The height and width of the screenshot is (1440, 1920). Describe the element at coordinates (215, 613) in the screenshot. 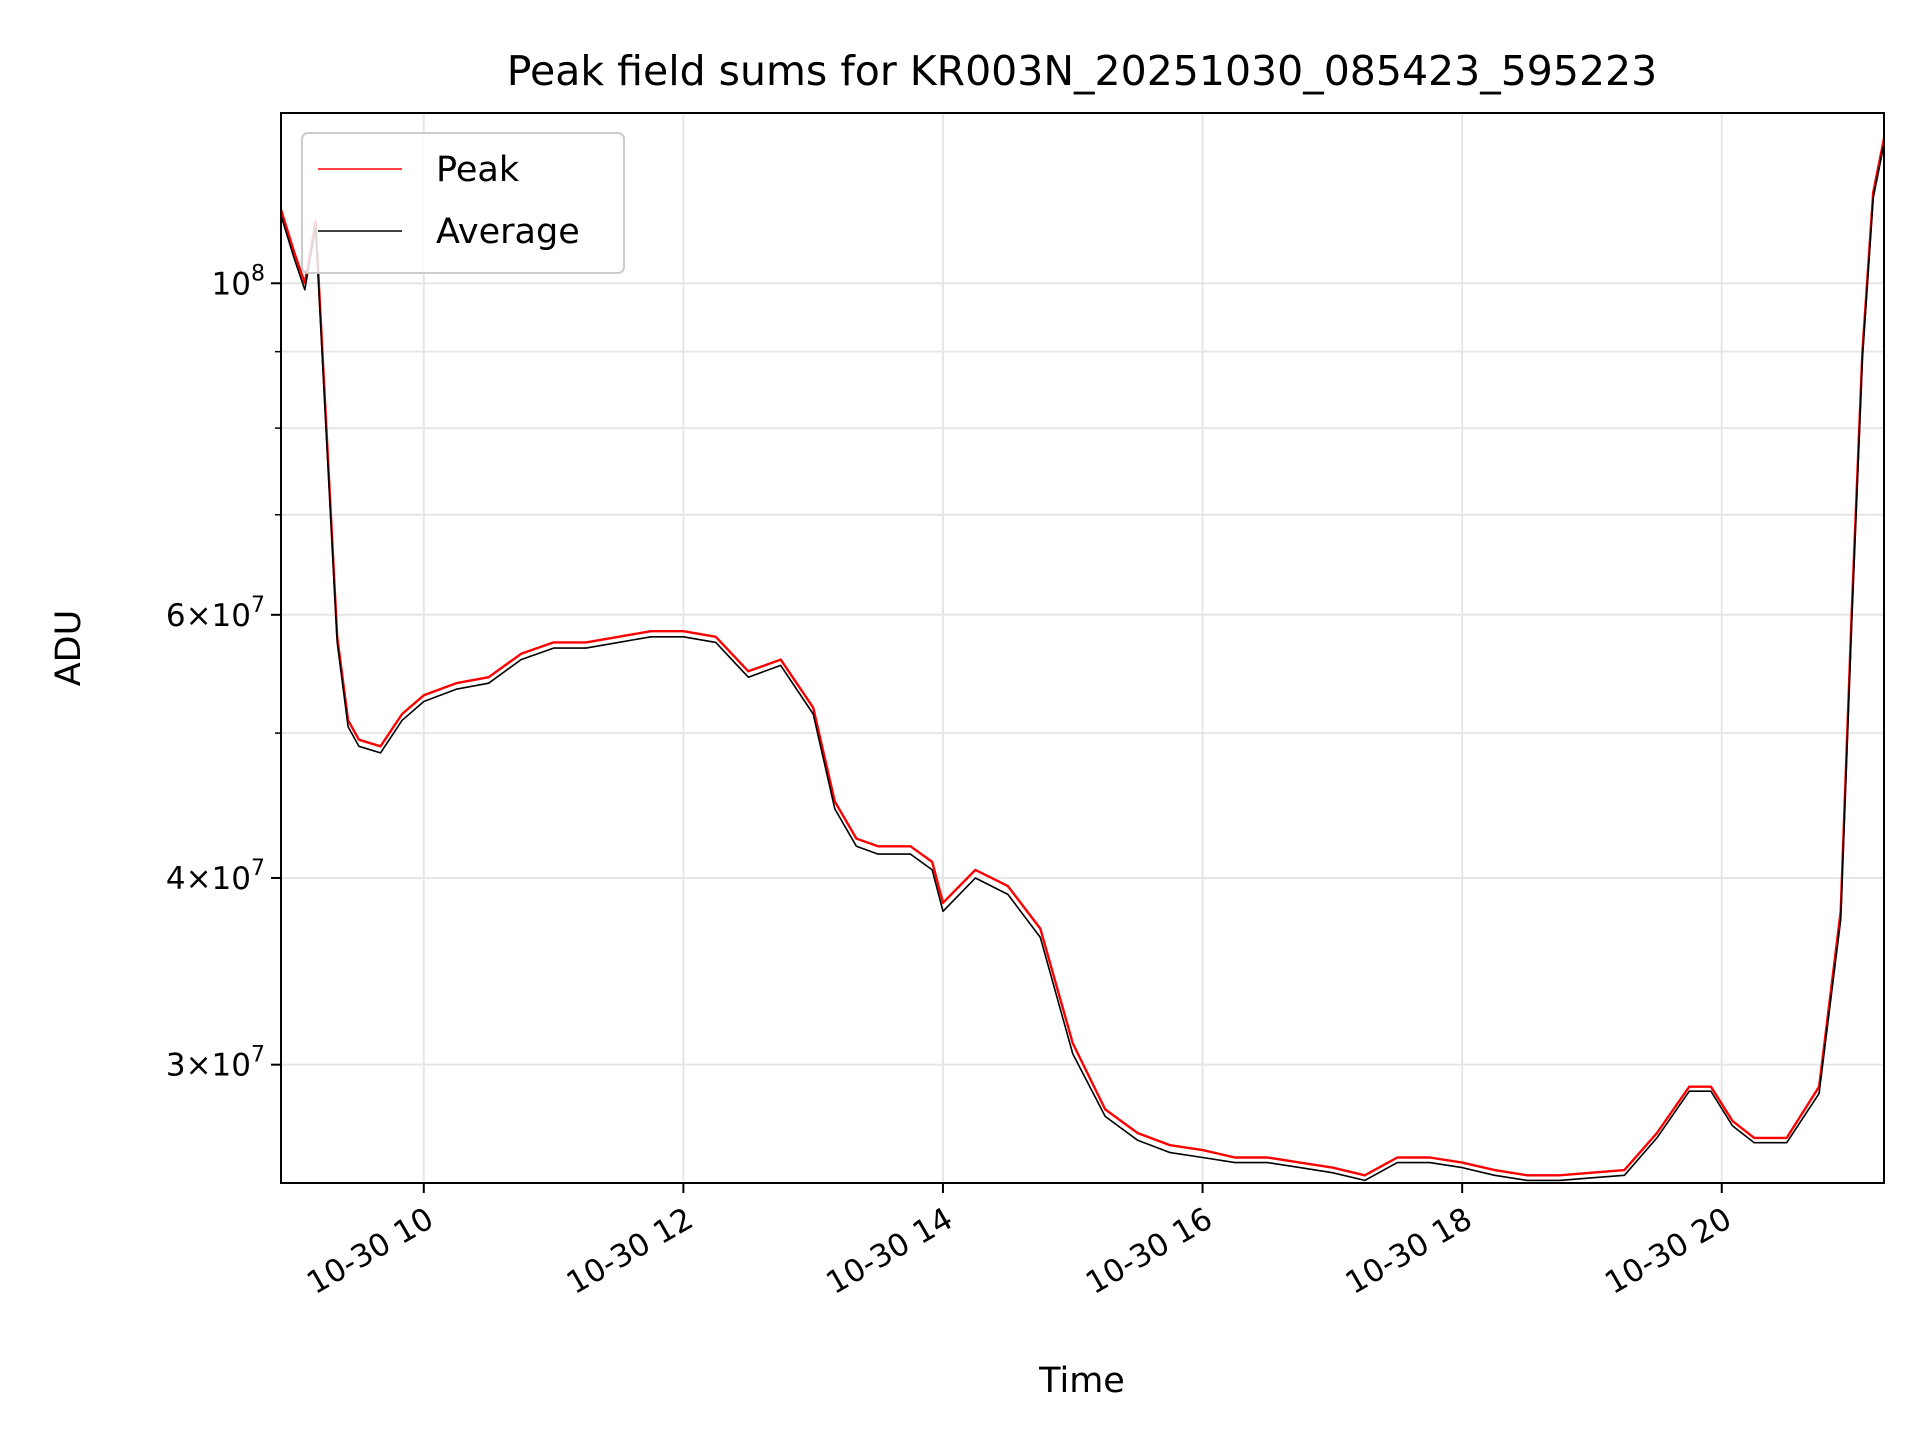

I see `y-tick-label: 6×107` at that location.